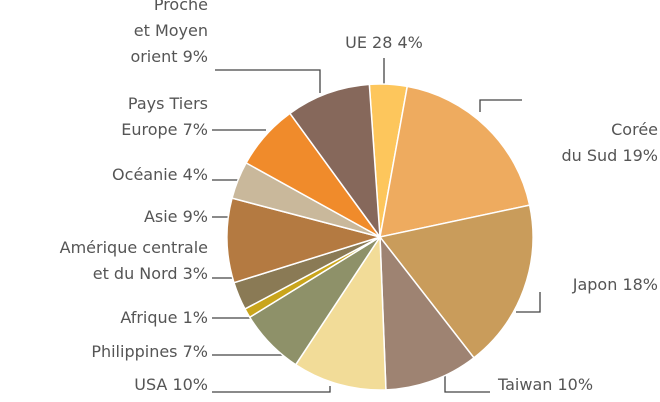  What do you see at coordinates (151, 384) in the screenshot?
I see `category-name: USA` at bounding box center [151, 384].